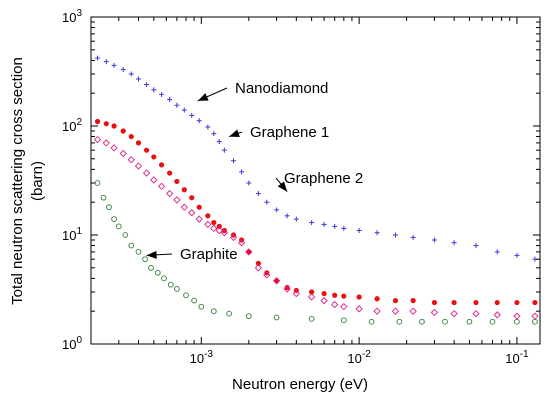  Describe the element at coordinates (72, 234) in the screenshot. I see `y-tick-label: 10¹` at that location.